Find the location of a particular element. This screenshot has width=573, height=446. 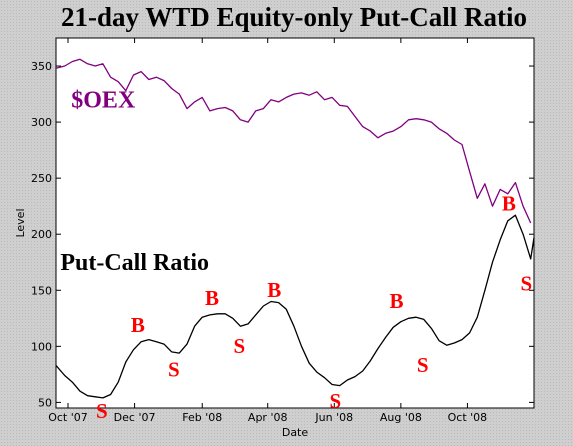

x-tick-label: Jun '08 is located at coordinates (333, 417).